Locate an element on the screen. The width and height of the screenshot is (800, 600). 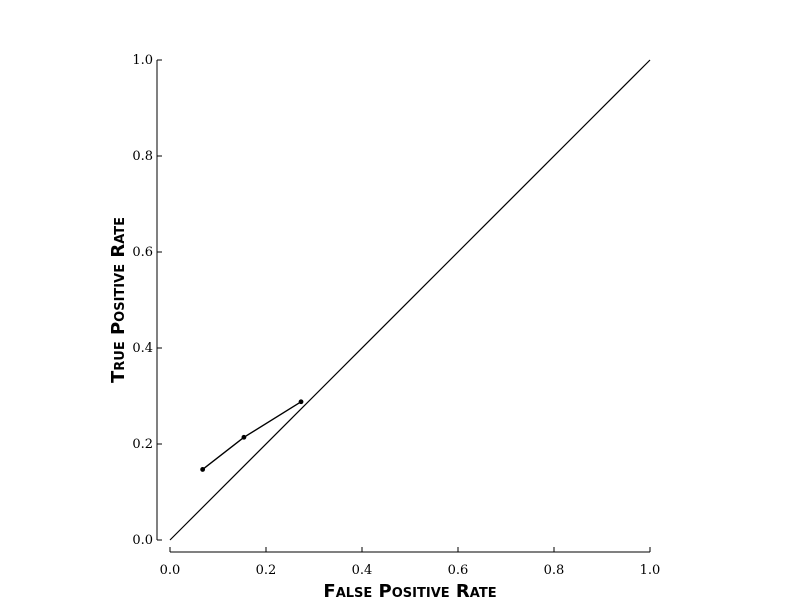
x-axis-title: False Positive Rate is located at coordinates (409, 590).